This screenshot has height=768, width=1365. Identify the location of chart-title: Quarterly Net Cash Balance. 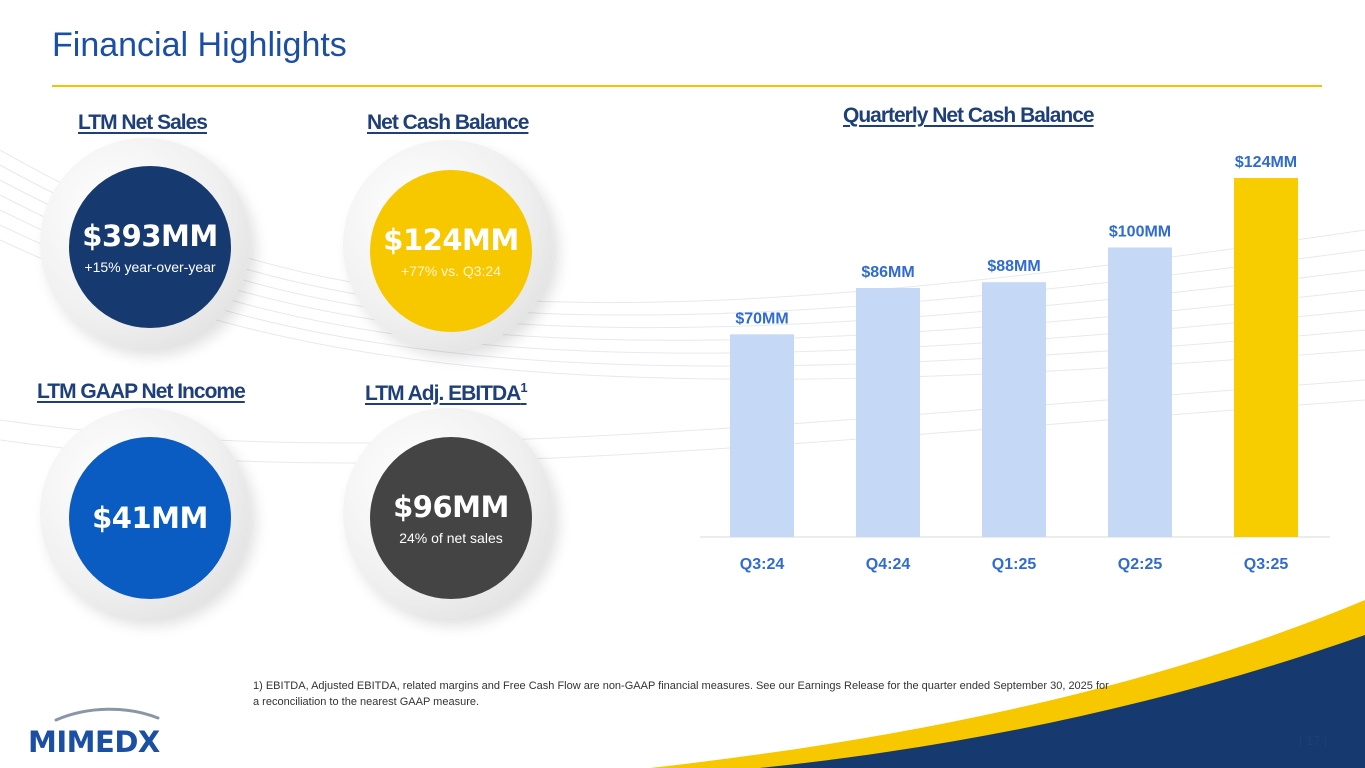
(969, 115).